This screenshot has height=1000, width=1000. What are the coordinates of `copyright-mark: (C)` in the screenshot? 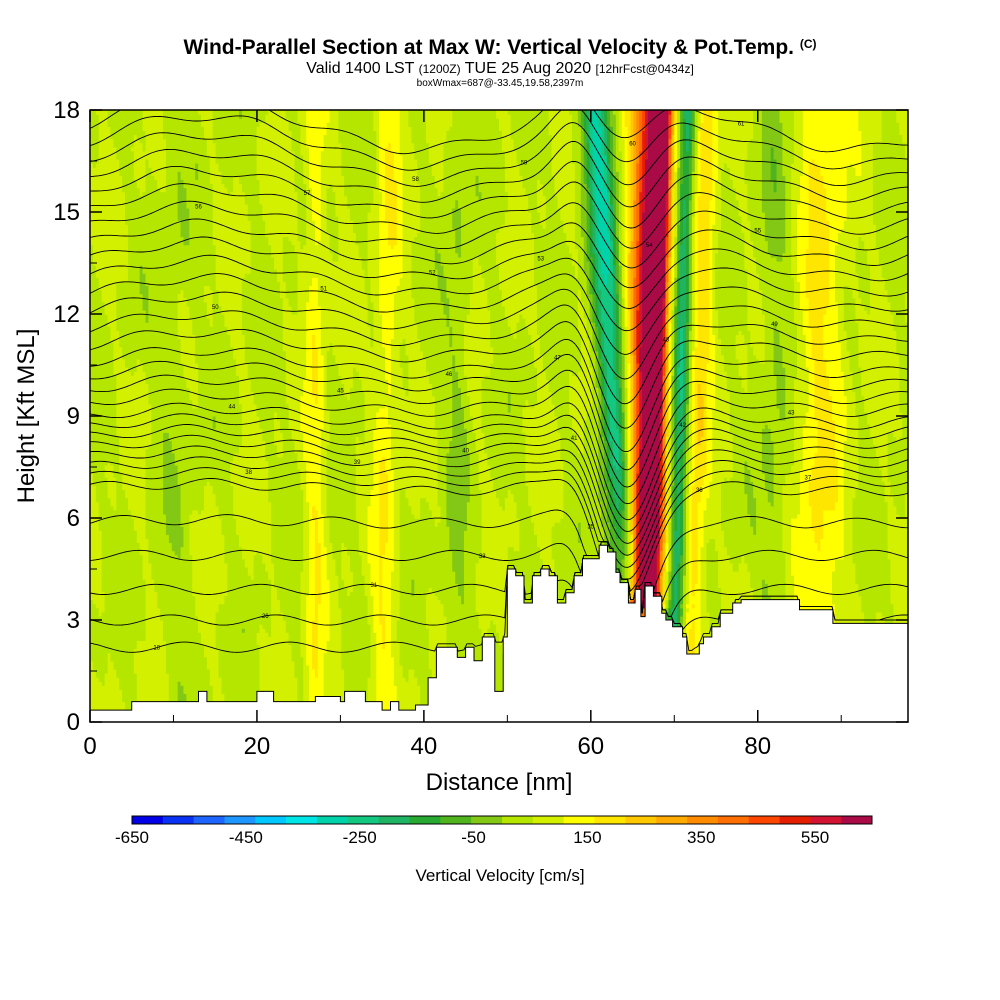 It's located at (808, 44).